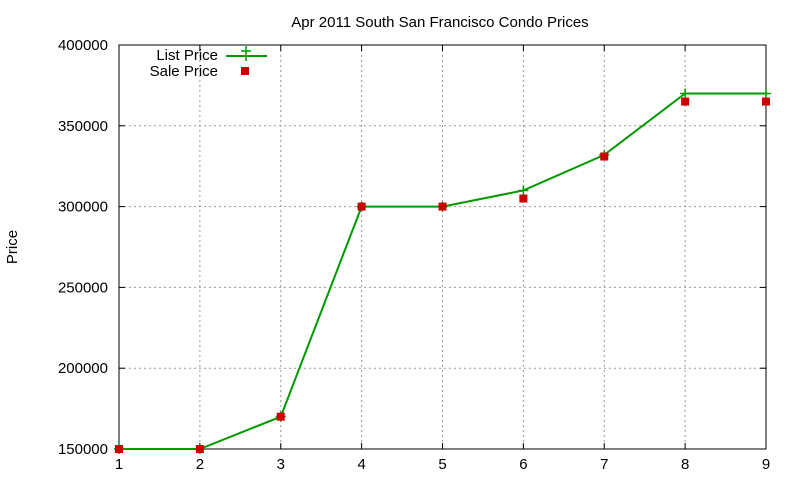 Image resolution: width=800 pixels, height=480 pixels. Describe the element at coordinates (119, 464) in the screenshot. I see `x-tick-label: 1` at that location.